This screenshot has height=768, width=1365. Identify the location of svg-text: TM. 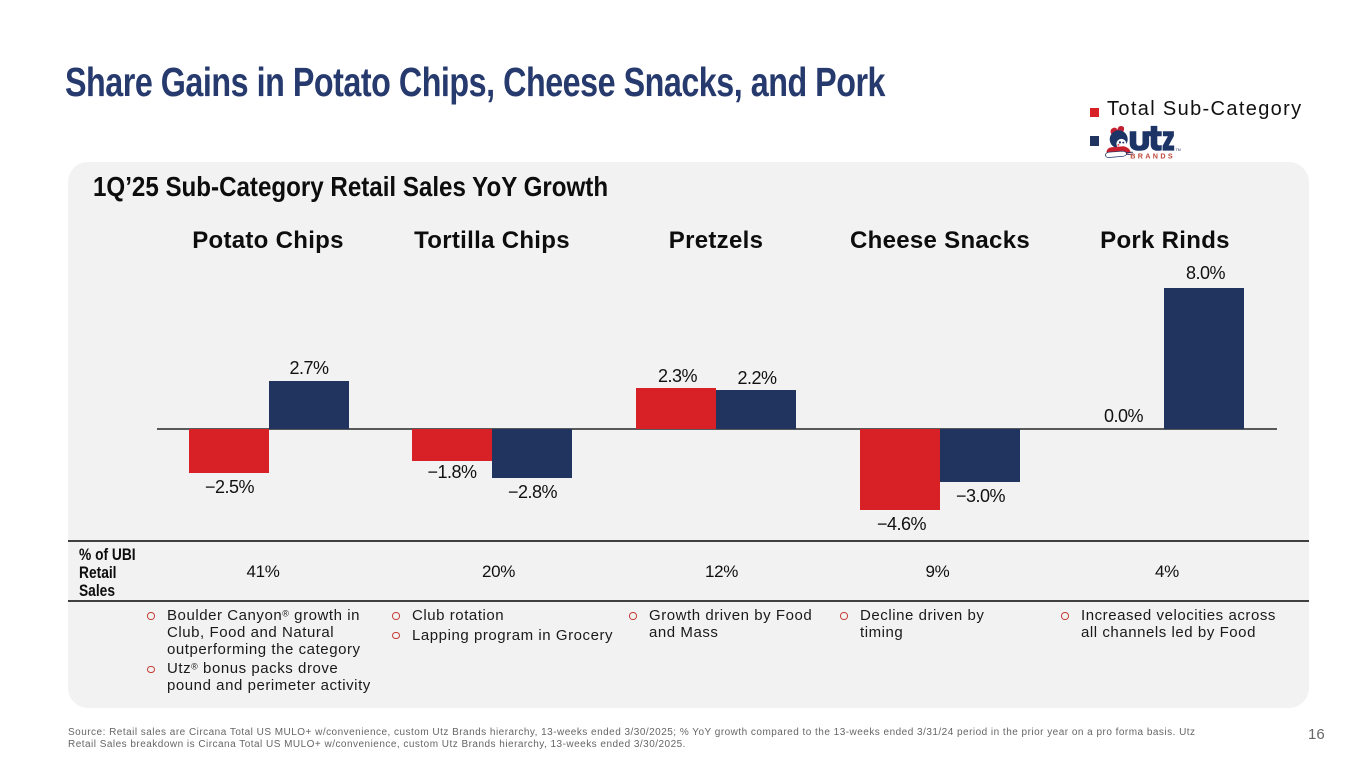
(1178, 150).